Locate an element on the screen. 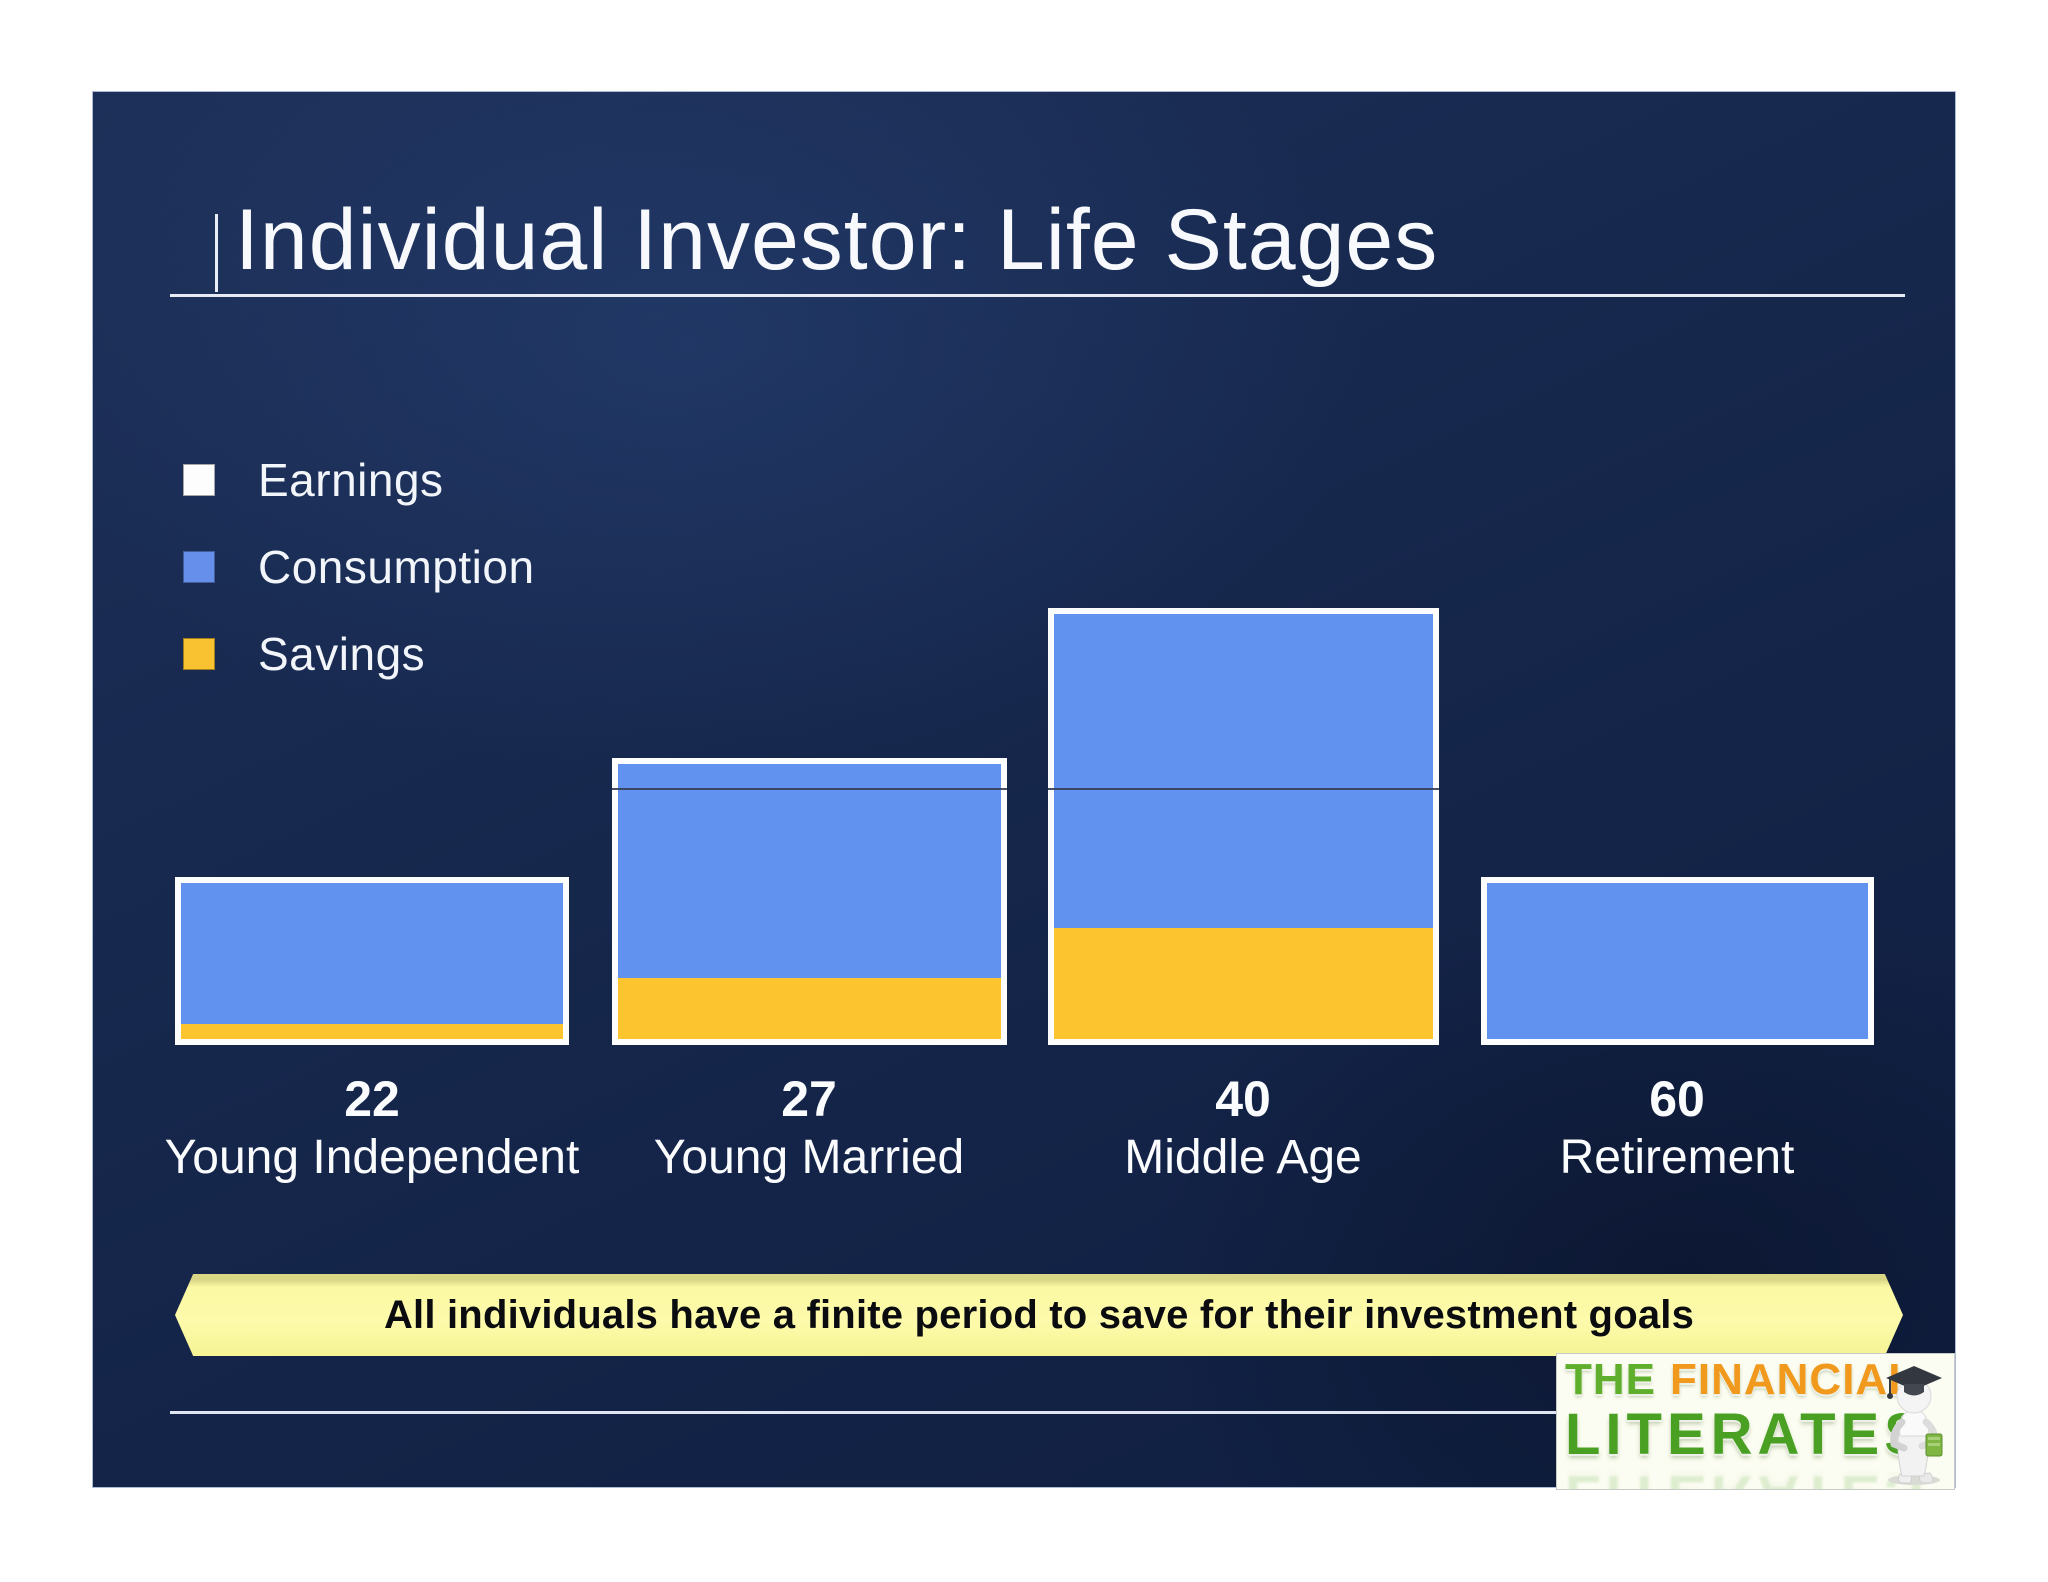 Image resolution: width=2048 pixels, height=1582 pixels. title-accent-bar is located at coordinates (216, 253).